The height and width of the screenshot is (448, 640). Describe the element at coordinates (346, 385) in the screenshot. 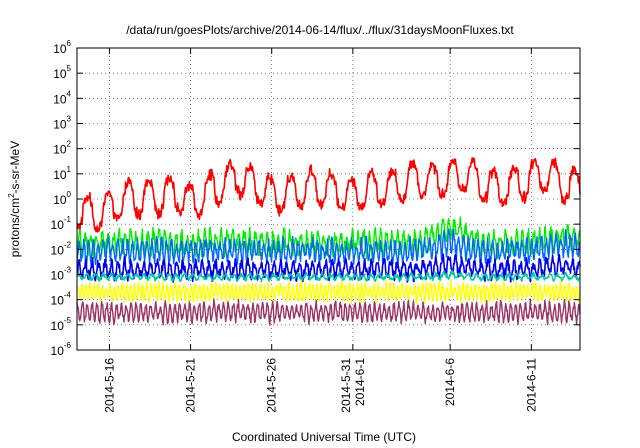

I see `x-tick-label: 2014-5-31` at that location.